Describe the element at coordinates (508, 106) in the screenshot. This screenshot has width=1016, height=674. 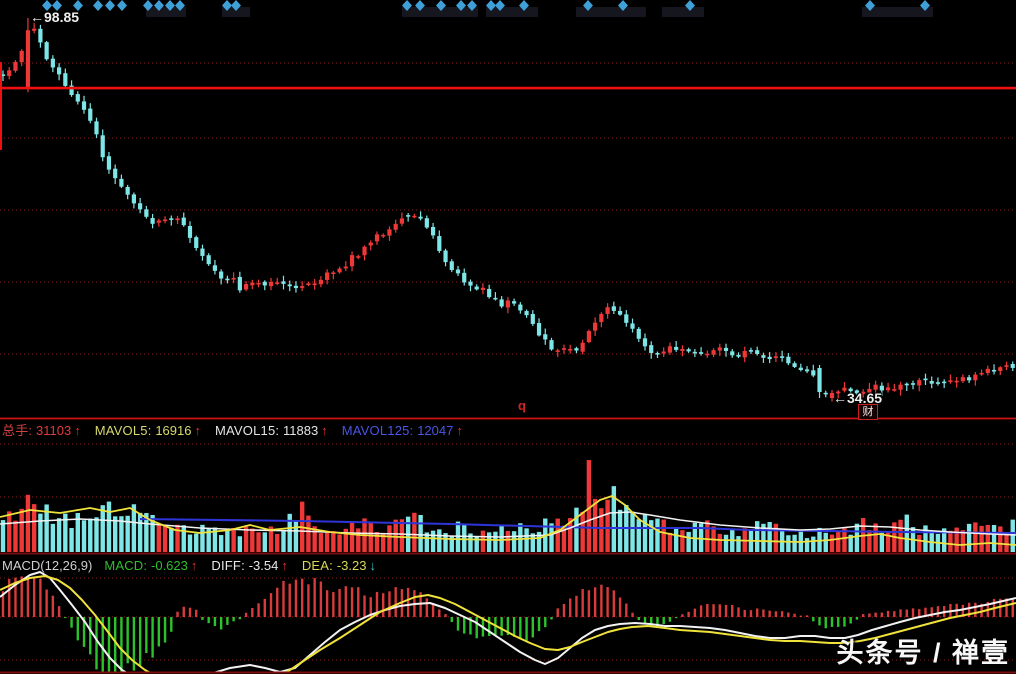
I see `reference-lines` at that location.